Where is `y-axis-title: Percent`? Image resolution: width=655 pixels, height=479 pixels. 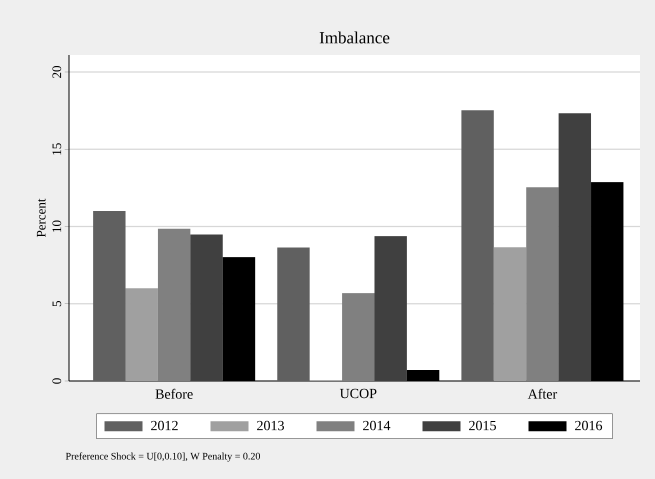 y-axis-title: Percent is located at coordinates (41, 218).